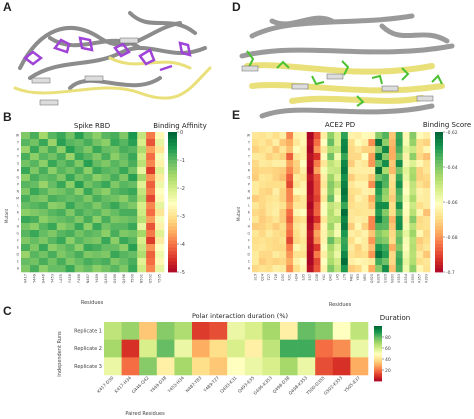  I want to click on colorbar-tick-label: -3, so click(182, 217).